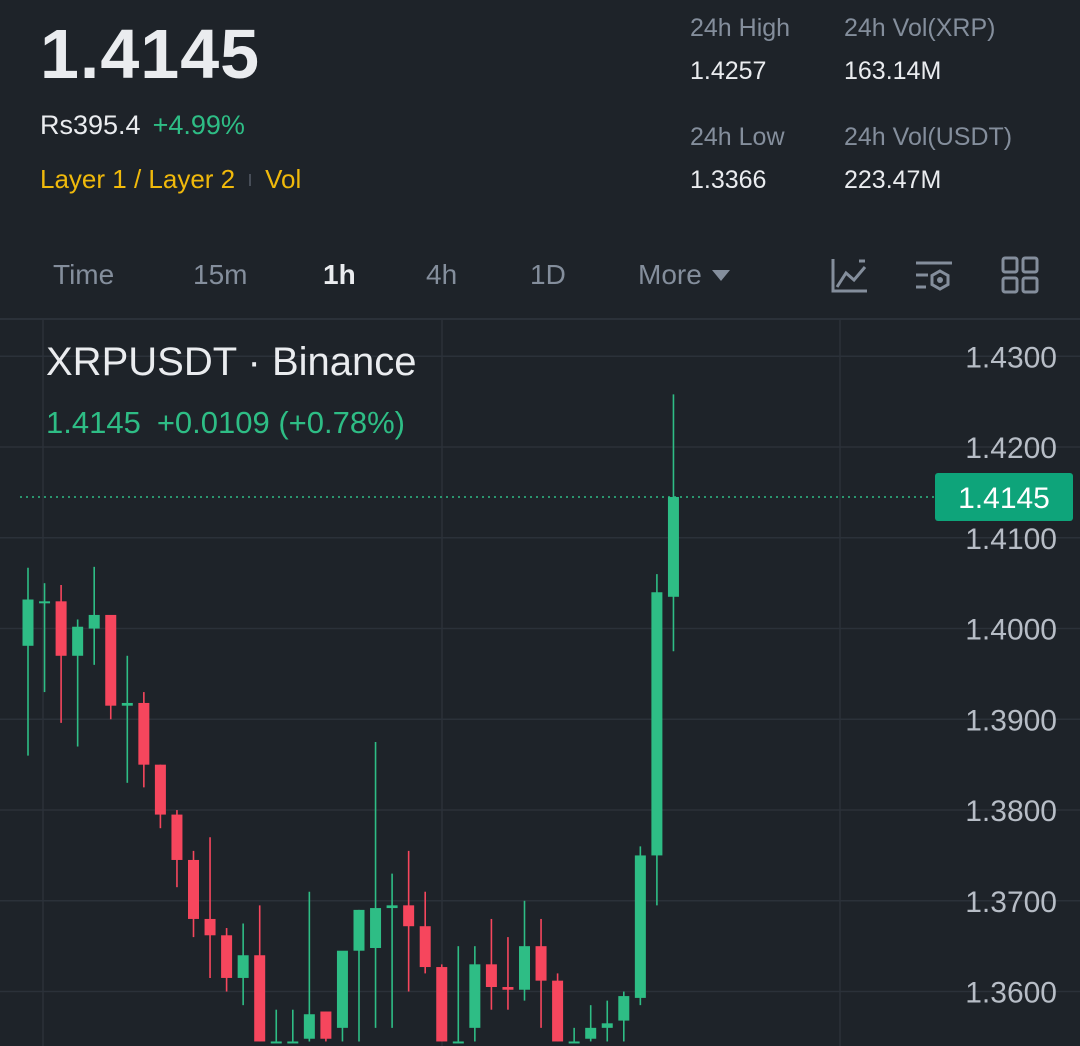 The image size is (1080, 1046). I want to click on interval-bar: Time 15m 1h 4h 1D More, so click(540, 278).